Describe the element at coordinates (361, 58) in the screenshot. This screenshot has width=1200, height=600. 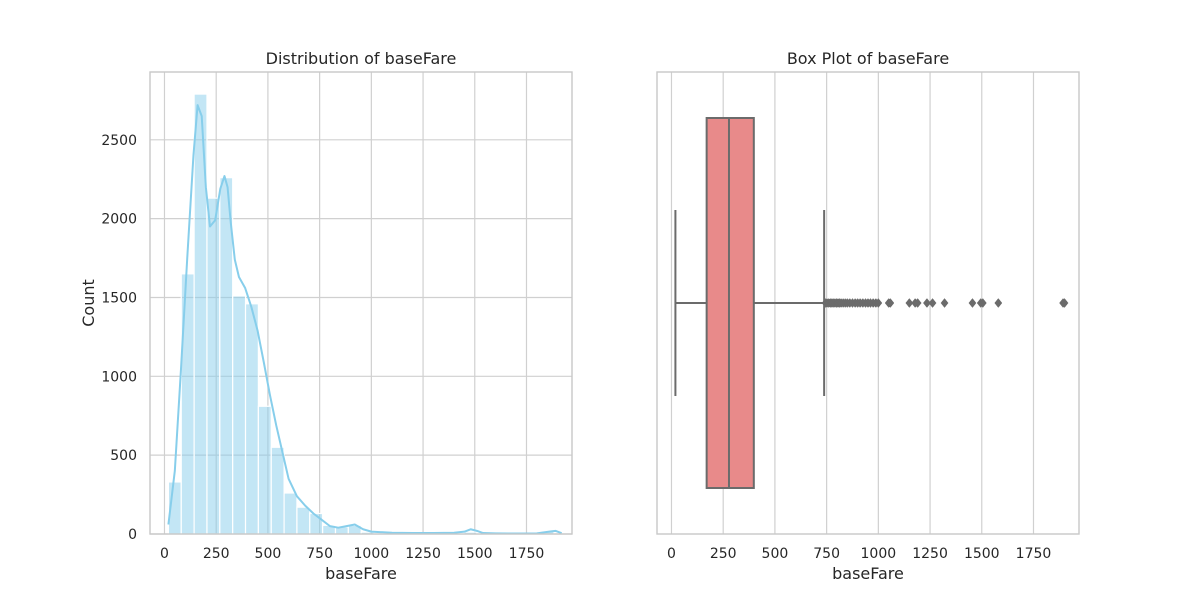
I see `histogram-title: Distribution of baseFare` at that location.